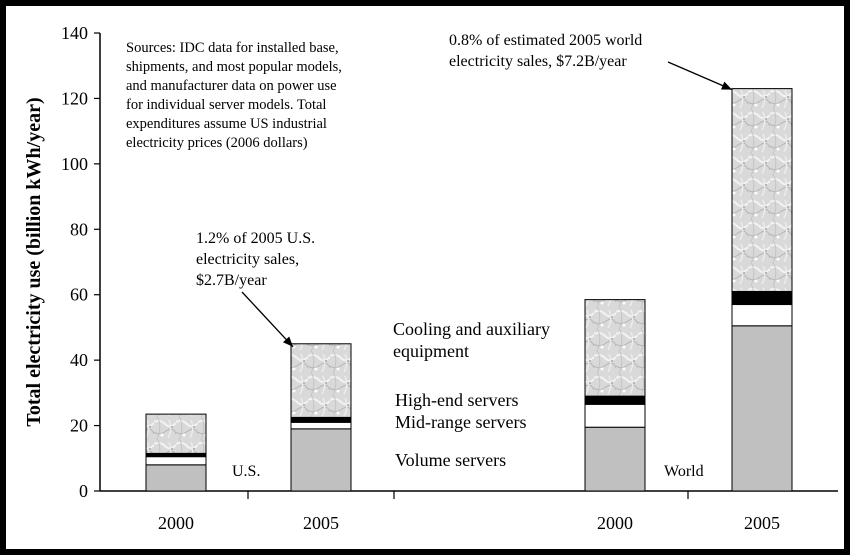 The image size is (850, 555). I want to click on legend-high-end: High-end servers, so click(457, 400).